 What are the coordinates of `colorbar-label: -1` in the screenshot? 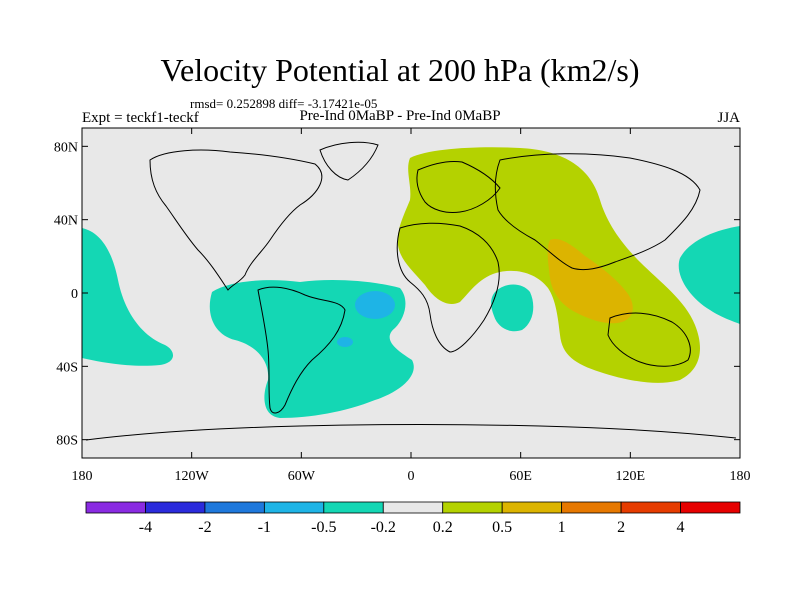 It's located at (264, 527).